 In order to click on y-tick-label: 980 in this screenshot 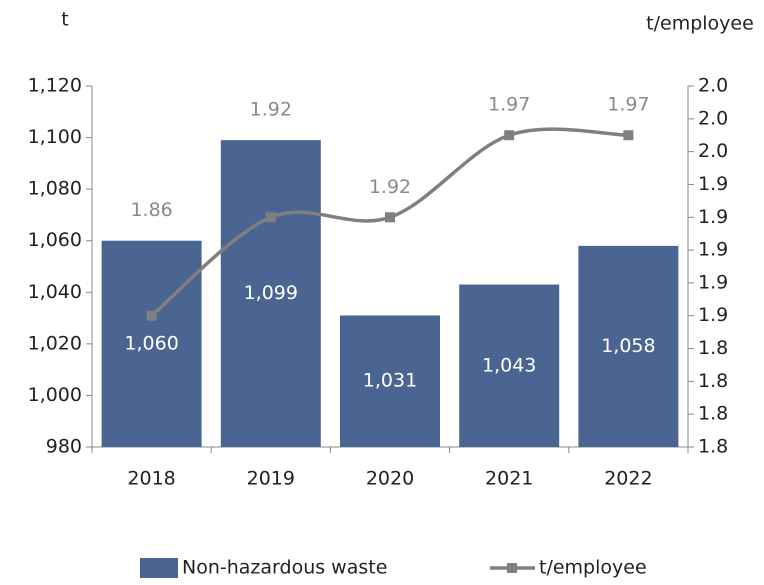, I will do `click(64, 447)`.